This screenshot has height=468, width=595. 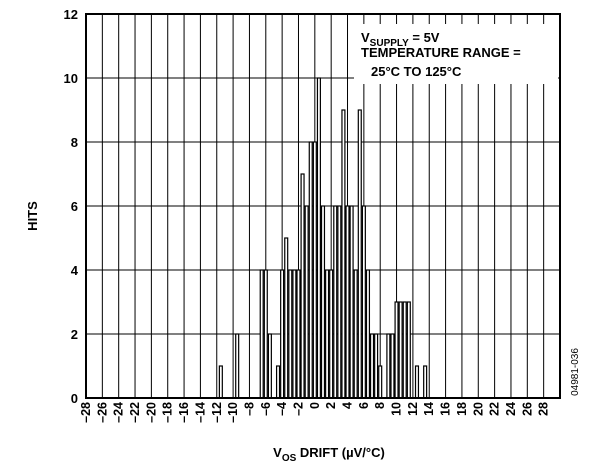 I want to click on y-tick-label: 6, so click(x=74, y=206).